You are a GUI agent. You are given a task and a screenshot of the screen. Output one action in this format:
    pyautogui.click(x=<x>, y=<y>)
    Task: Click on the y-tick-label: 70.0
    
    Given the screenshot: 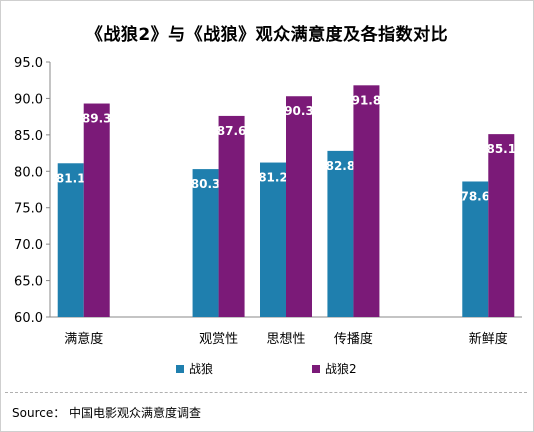 What is the action you would take?
    pyautogui.click(x=28, y=245)
    